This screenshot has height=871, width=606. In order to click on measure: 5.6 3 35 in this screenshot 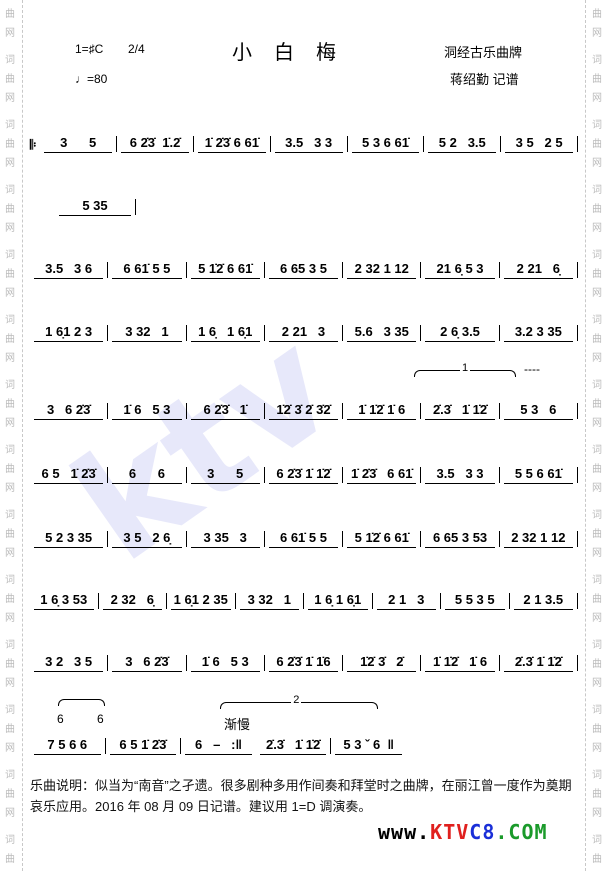, I will do `click(382, 333)`.